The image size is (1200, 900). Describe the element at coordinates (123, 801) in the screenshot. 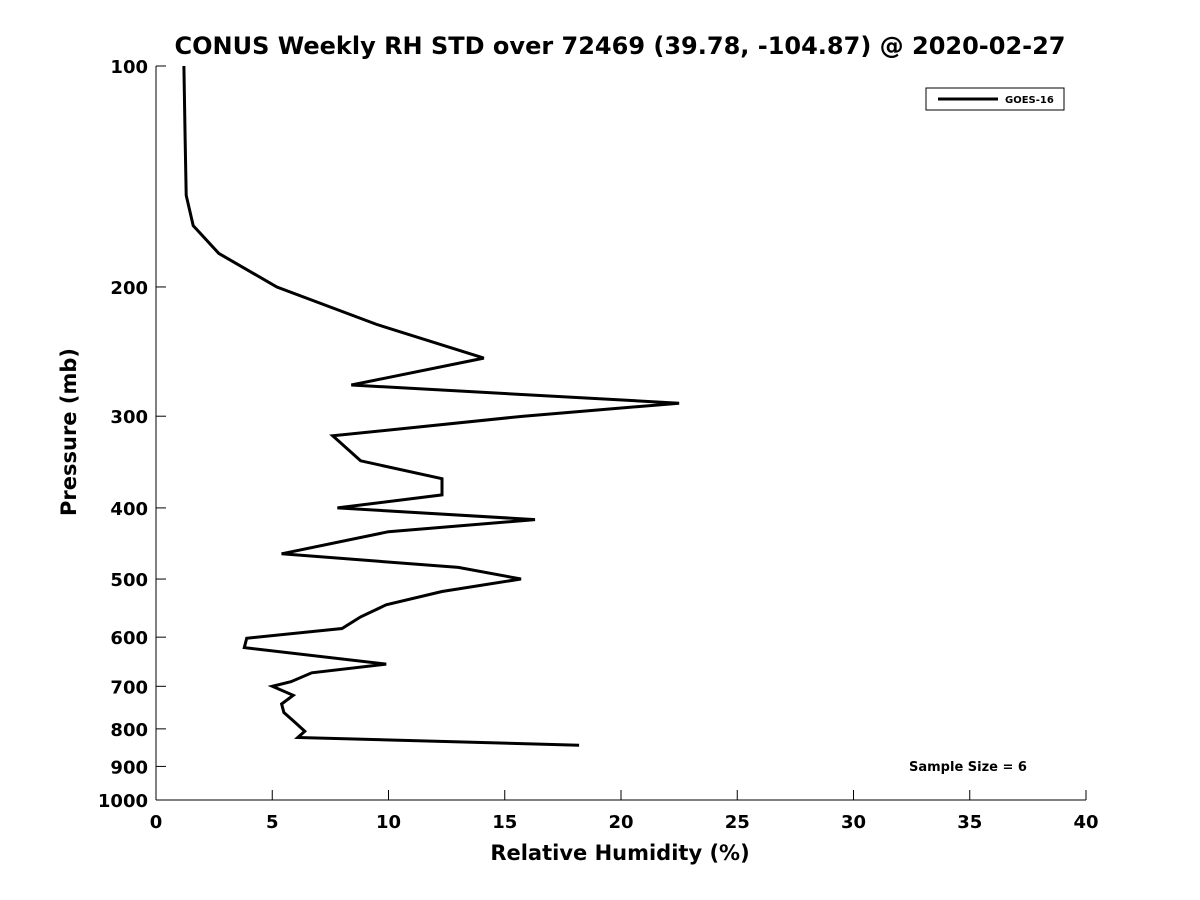

I see `y-tick-label: 1000` at that location.